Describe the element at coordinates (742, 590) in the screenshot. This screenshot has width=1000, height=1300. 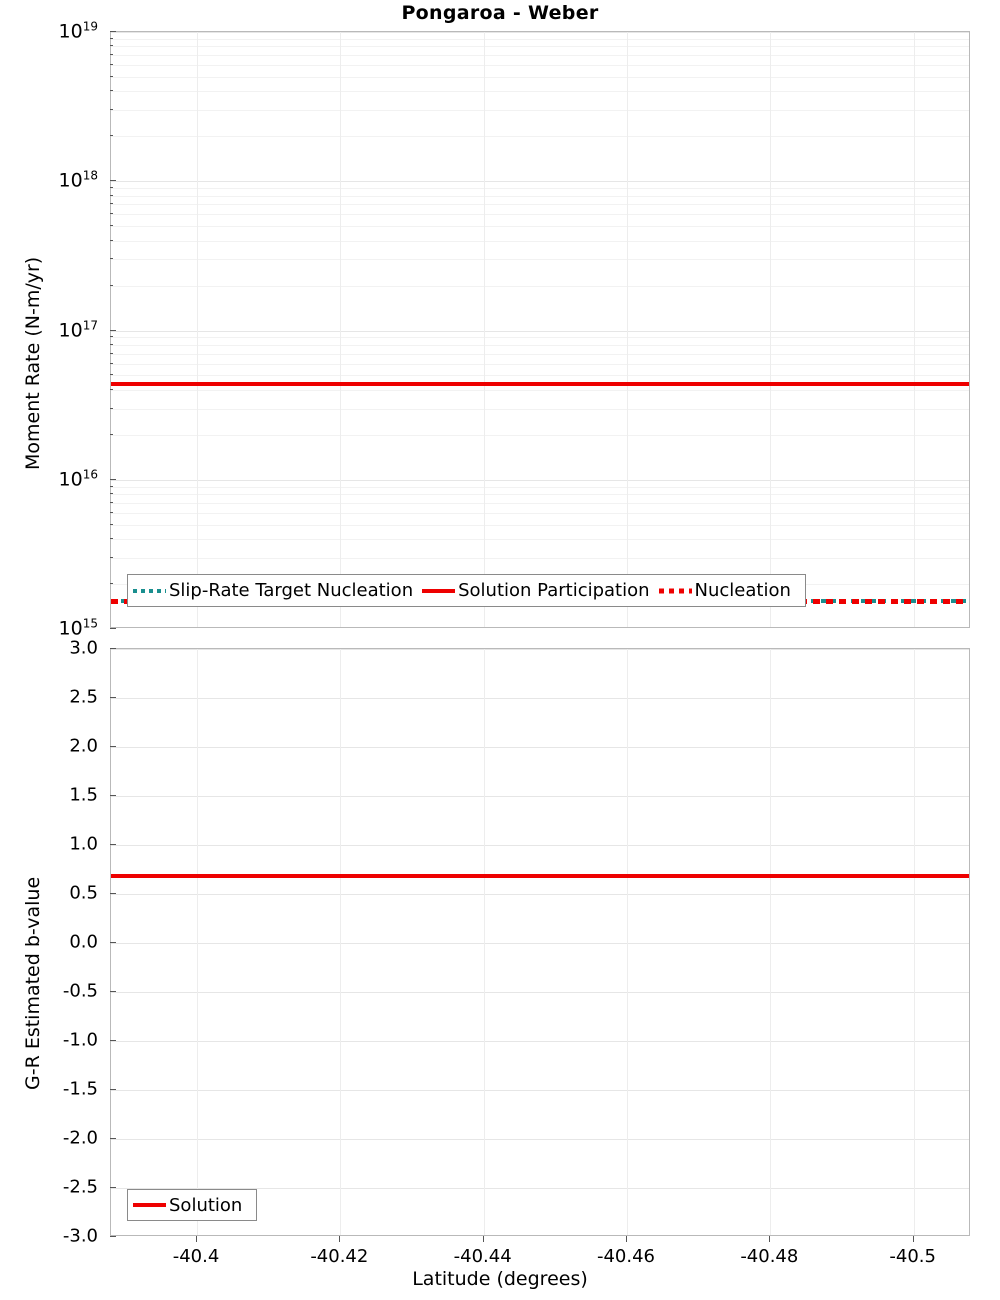
I see `legend-label: Nucleation` at that location.